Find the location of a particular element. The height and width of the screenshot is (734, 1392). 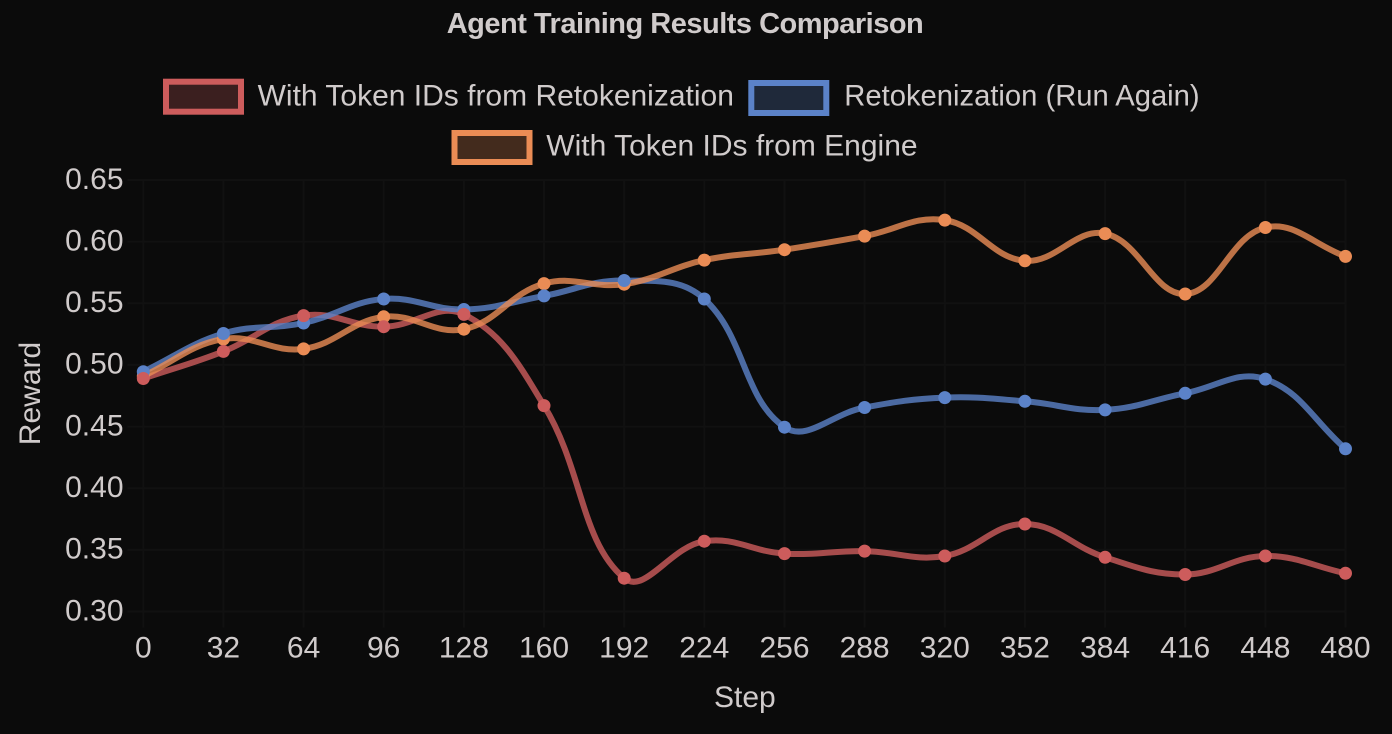

svg-text: 32 is located at coordinates (223, 648).